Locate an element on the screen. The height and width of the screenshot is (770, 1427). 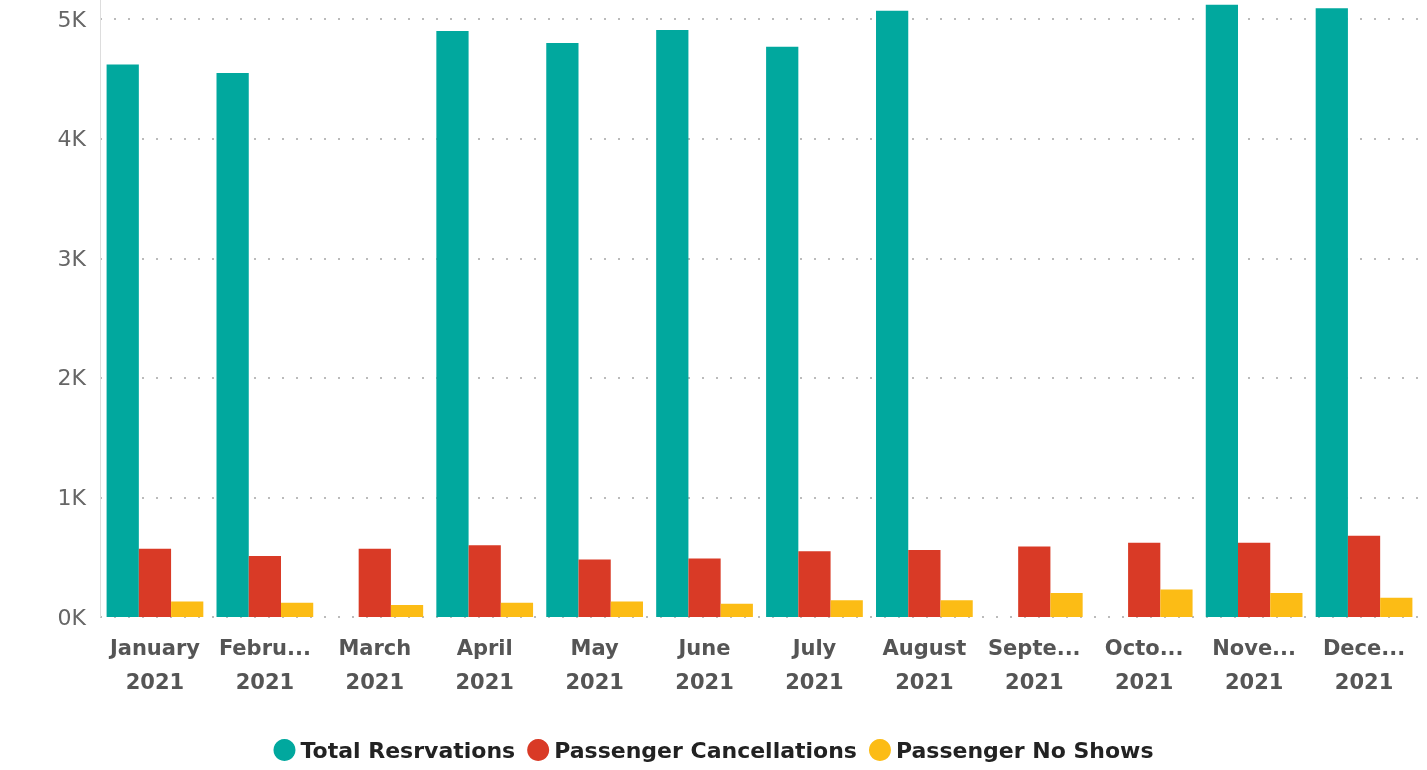
x-tick-label: May 2021 is located at coordinates (594, 665).